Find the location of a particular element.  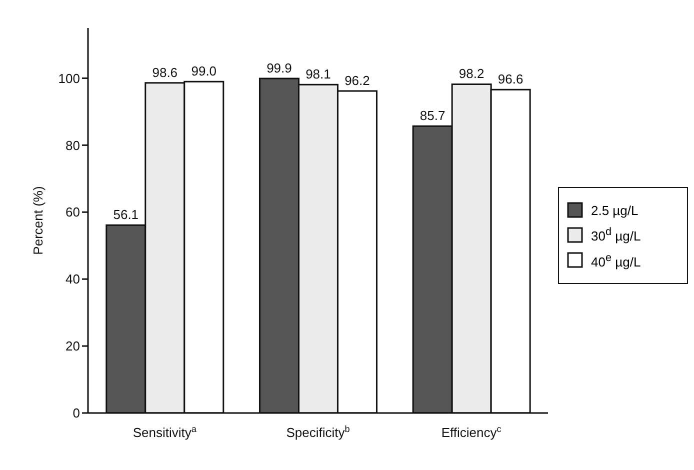

data-label: 96.2 is located at coordinates (357, 80).